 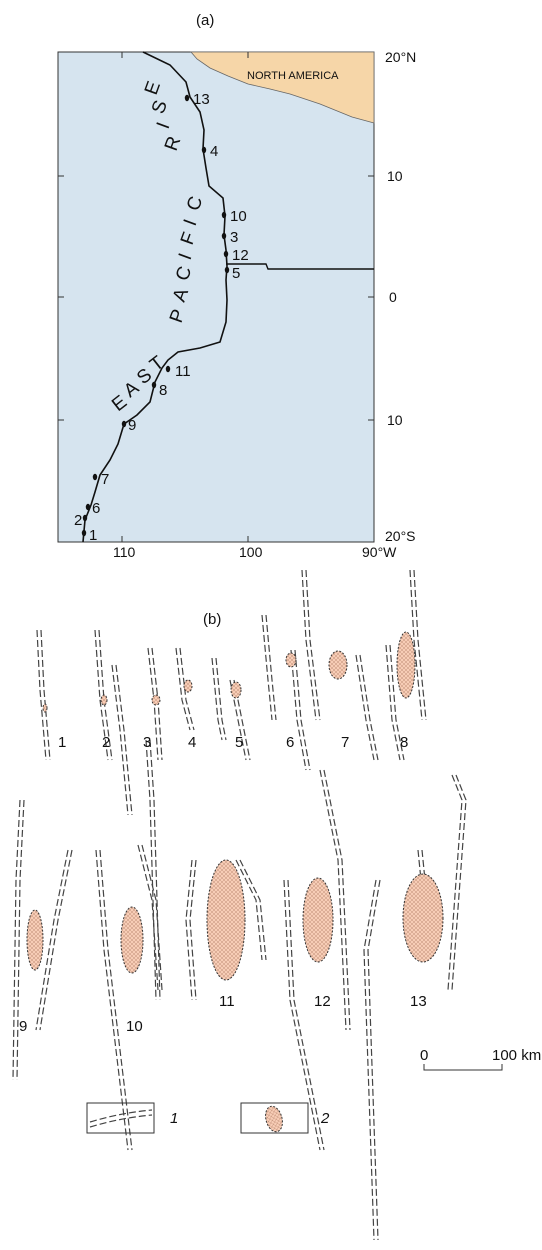 I want to click on lat-tick-20n: 20°N, so click(x=400, y=57).